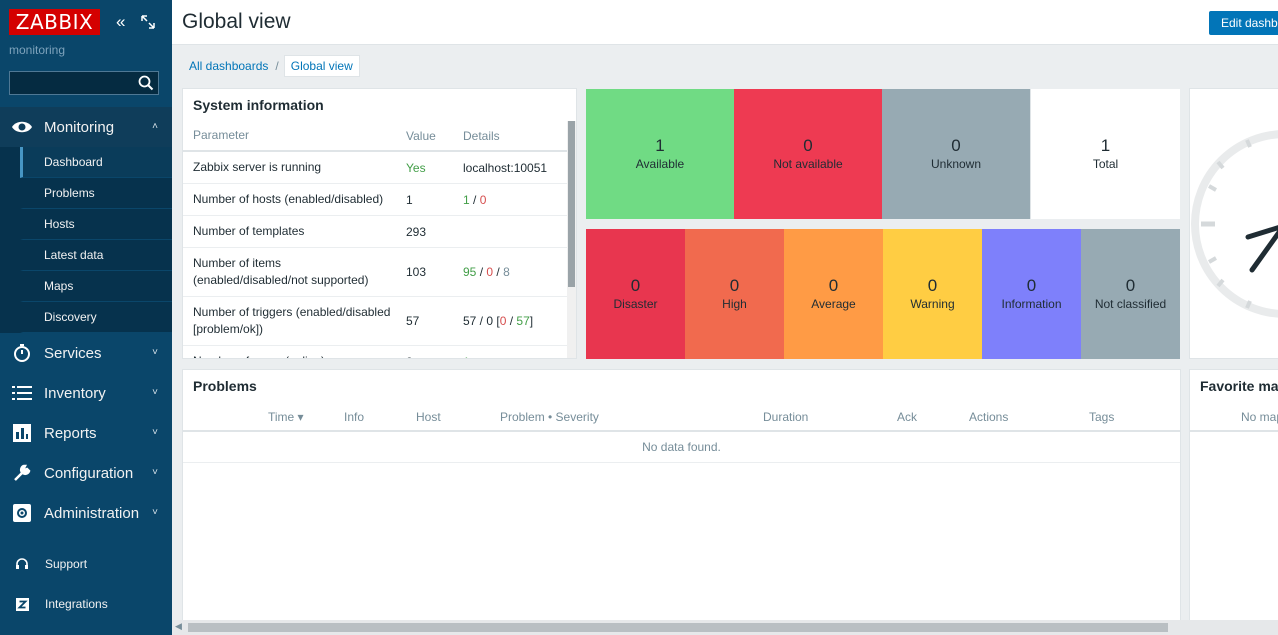 The image size is (1278, 635). Describe the element at coordinates (409, 199) in the screenshot. I see `value-cell: 1` at that location.